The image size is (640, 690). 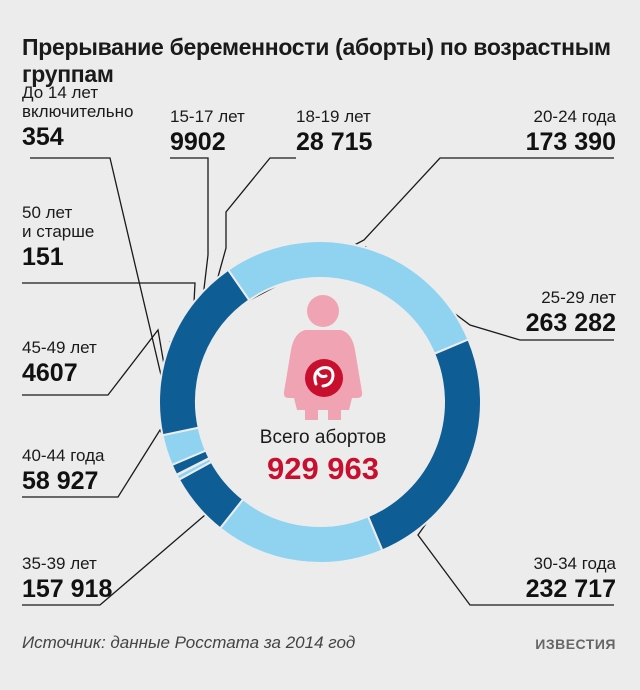 What do you see at coordinates (334, 414) in the screenshot?
I see `figure-leg-right-icon` at bounding box center [334, 414].